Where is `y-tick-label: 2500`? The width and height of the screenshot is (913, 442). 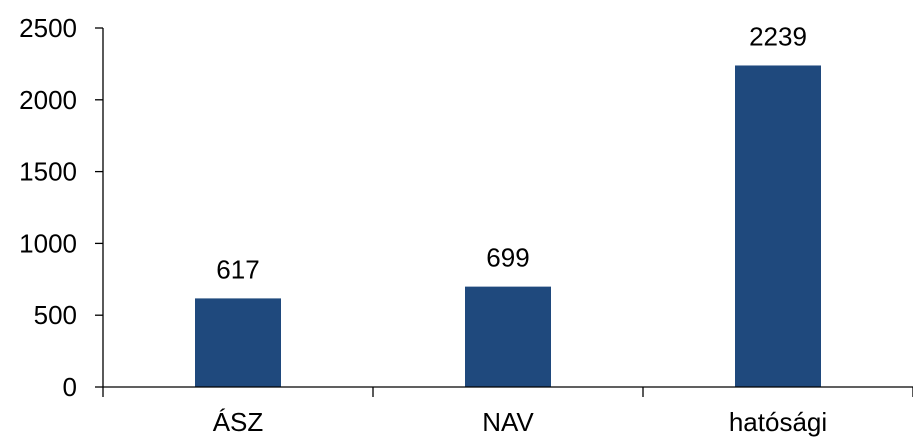 y-tick-label: 2500 is located at coordinates (48, 28).